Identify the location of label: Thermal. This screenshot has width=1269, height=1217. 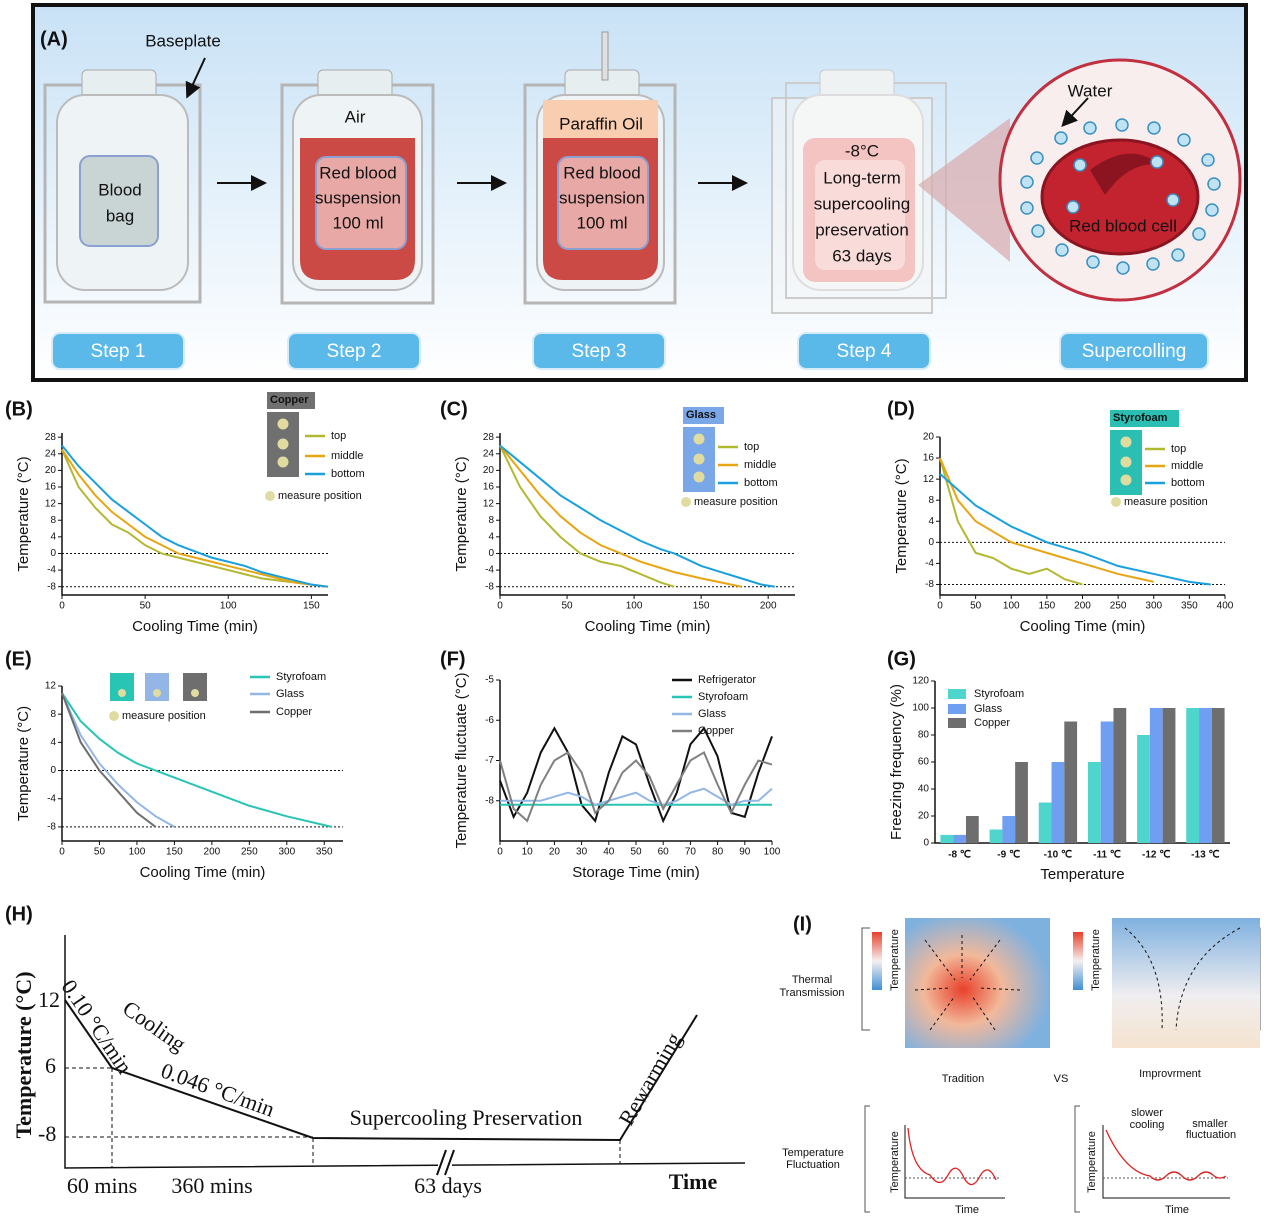
(812, 980).